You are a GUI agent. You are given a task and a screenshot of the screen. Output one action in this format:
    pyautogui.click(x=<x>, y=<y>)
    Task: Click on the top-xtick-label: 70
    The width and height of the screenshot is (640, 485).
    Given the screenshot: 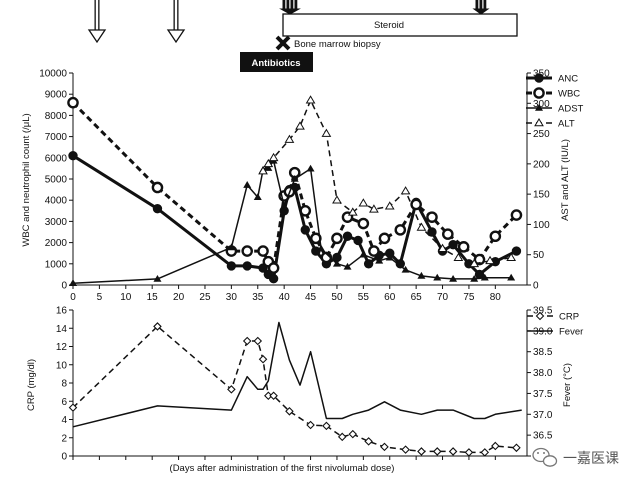 What is the action you would take?
    pyautogui.click(x=443, y=297)
    